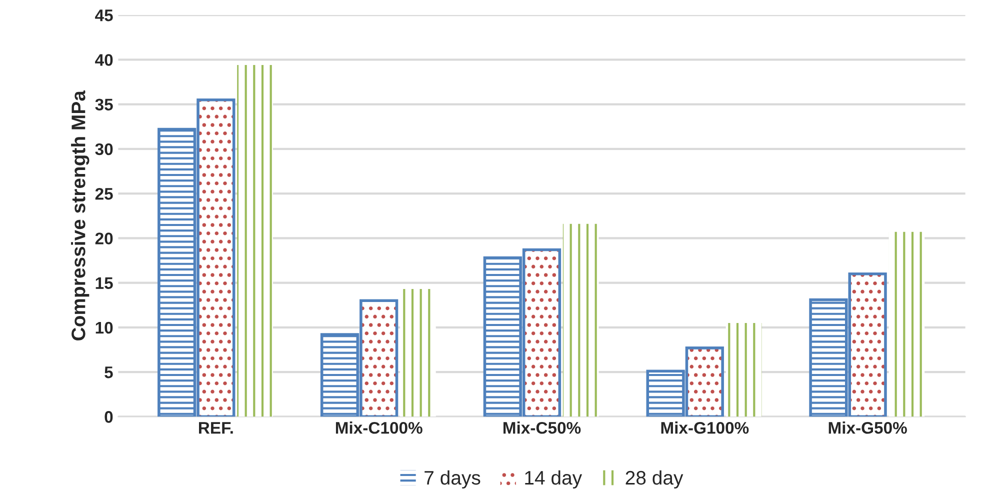 The width and height of the screenshot is (985, 502). I want to click on y-tick-label: 0, so click(108, 417).